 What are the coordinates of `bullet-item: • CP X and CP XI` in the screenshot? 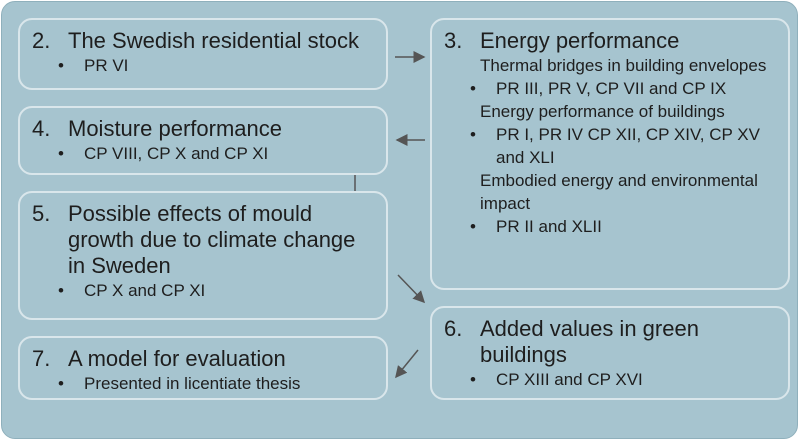 It's located at (204, 290).